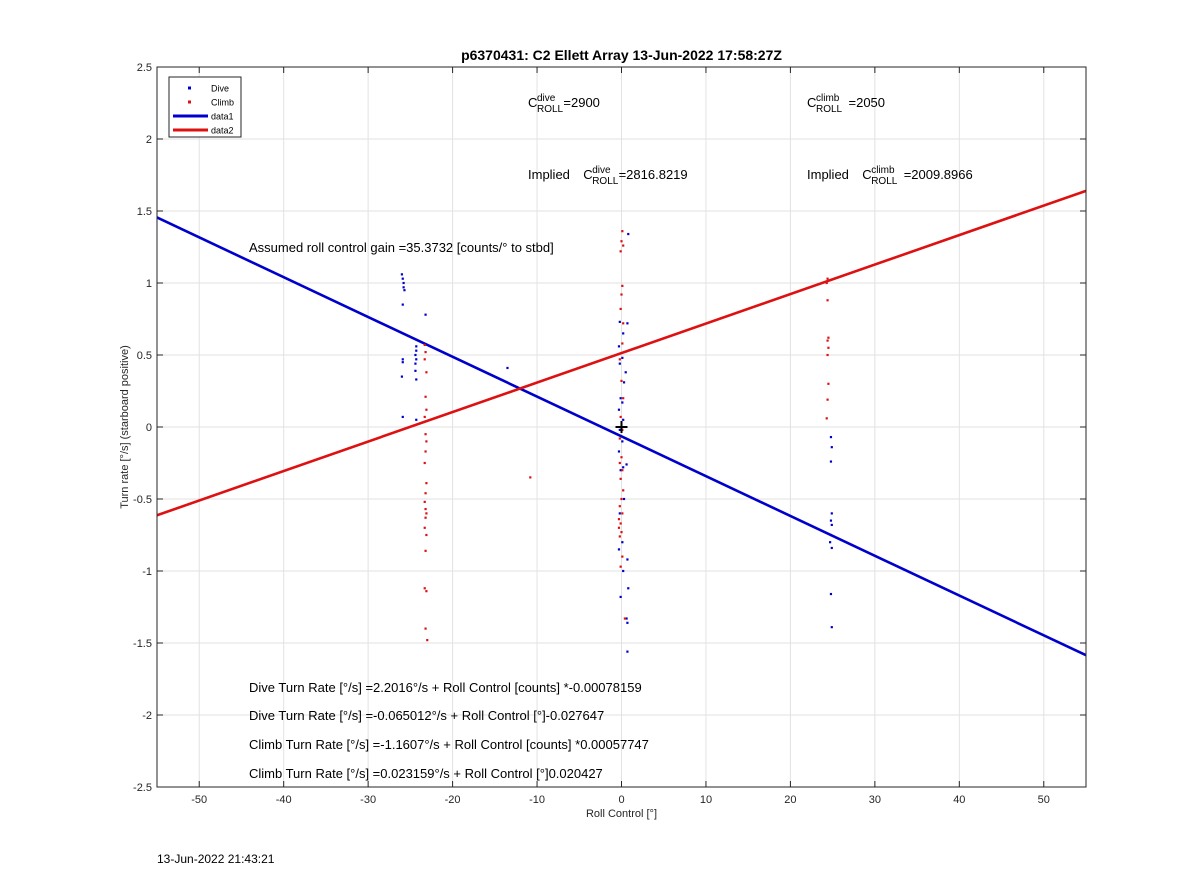  I want to click on legend-marker-dive, so click(189, 88).